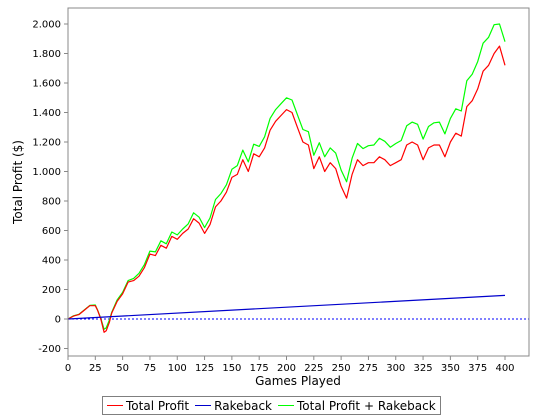 The height and width of the screenshot is (420, 540). What do you see at coordinates (423, 368) in the screenshot?
I see `x-tick-label: 325` at bounding box center [423, 368].